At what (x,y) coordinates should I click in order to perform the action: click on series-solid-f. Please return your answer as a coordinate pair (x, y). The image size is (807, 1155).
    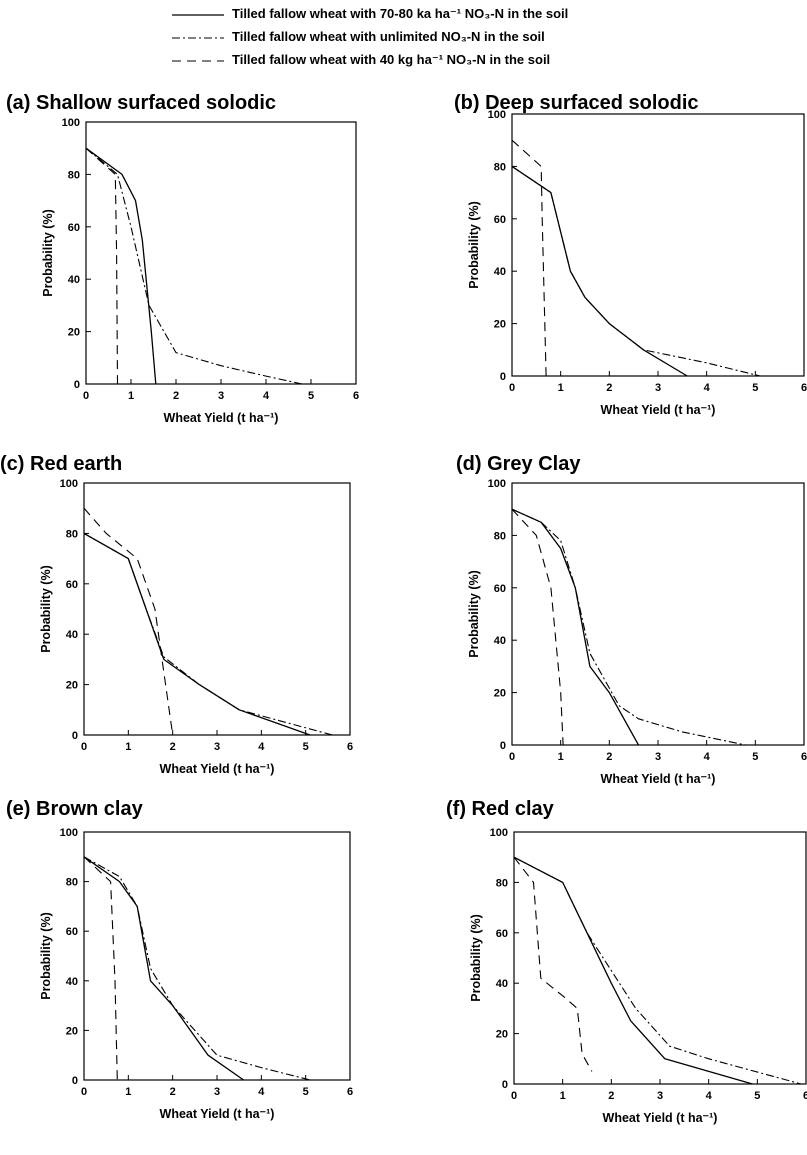
    Looking at the image, I should click on (633, 970).